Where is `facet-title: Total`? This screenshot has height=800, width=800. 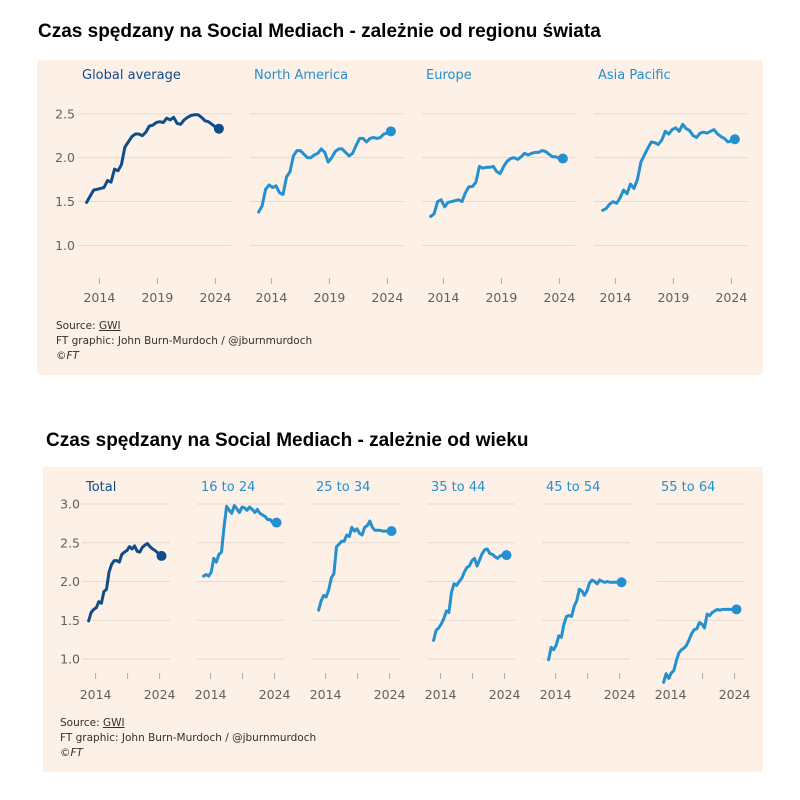 facet-title: Total is located at coordinates (100, 487).